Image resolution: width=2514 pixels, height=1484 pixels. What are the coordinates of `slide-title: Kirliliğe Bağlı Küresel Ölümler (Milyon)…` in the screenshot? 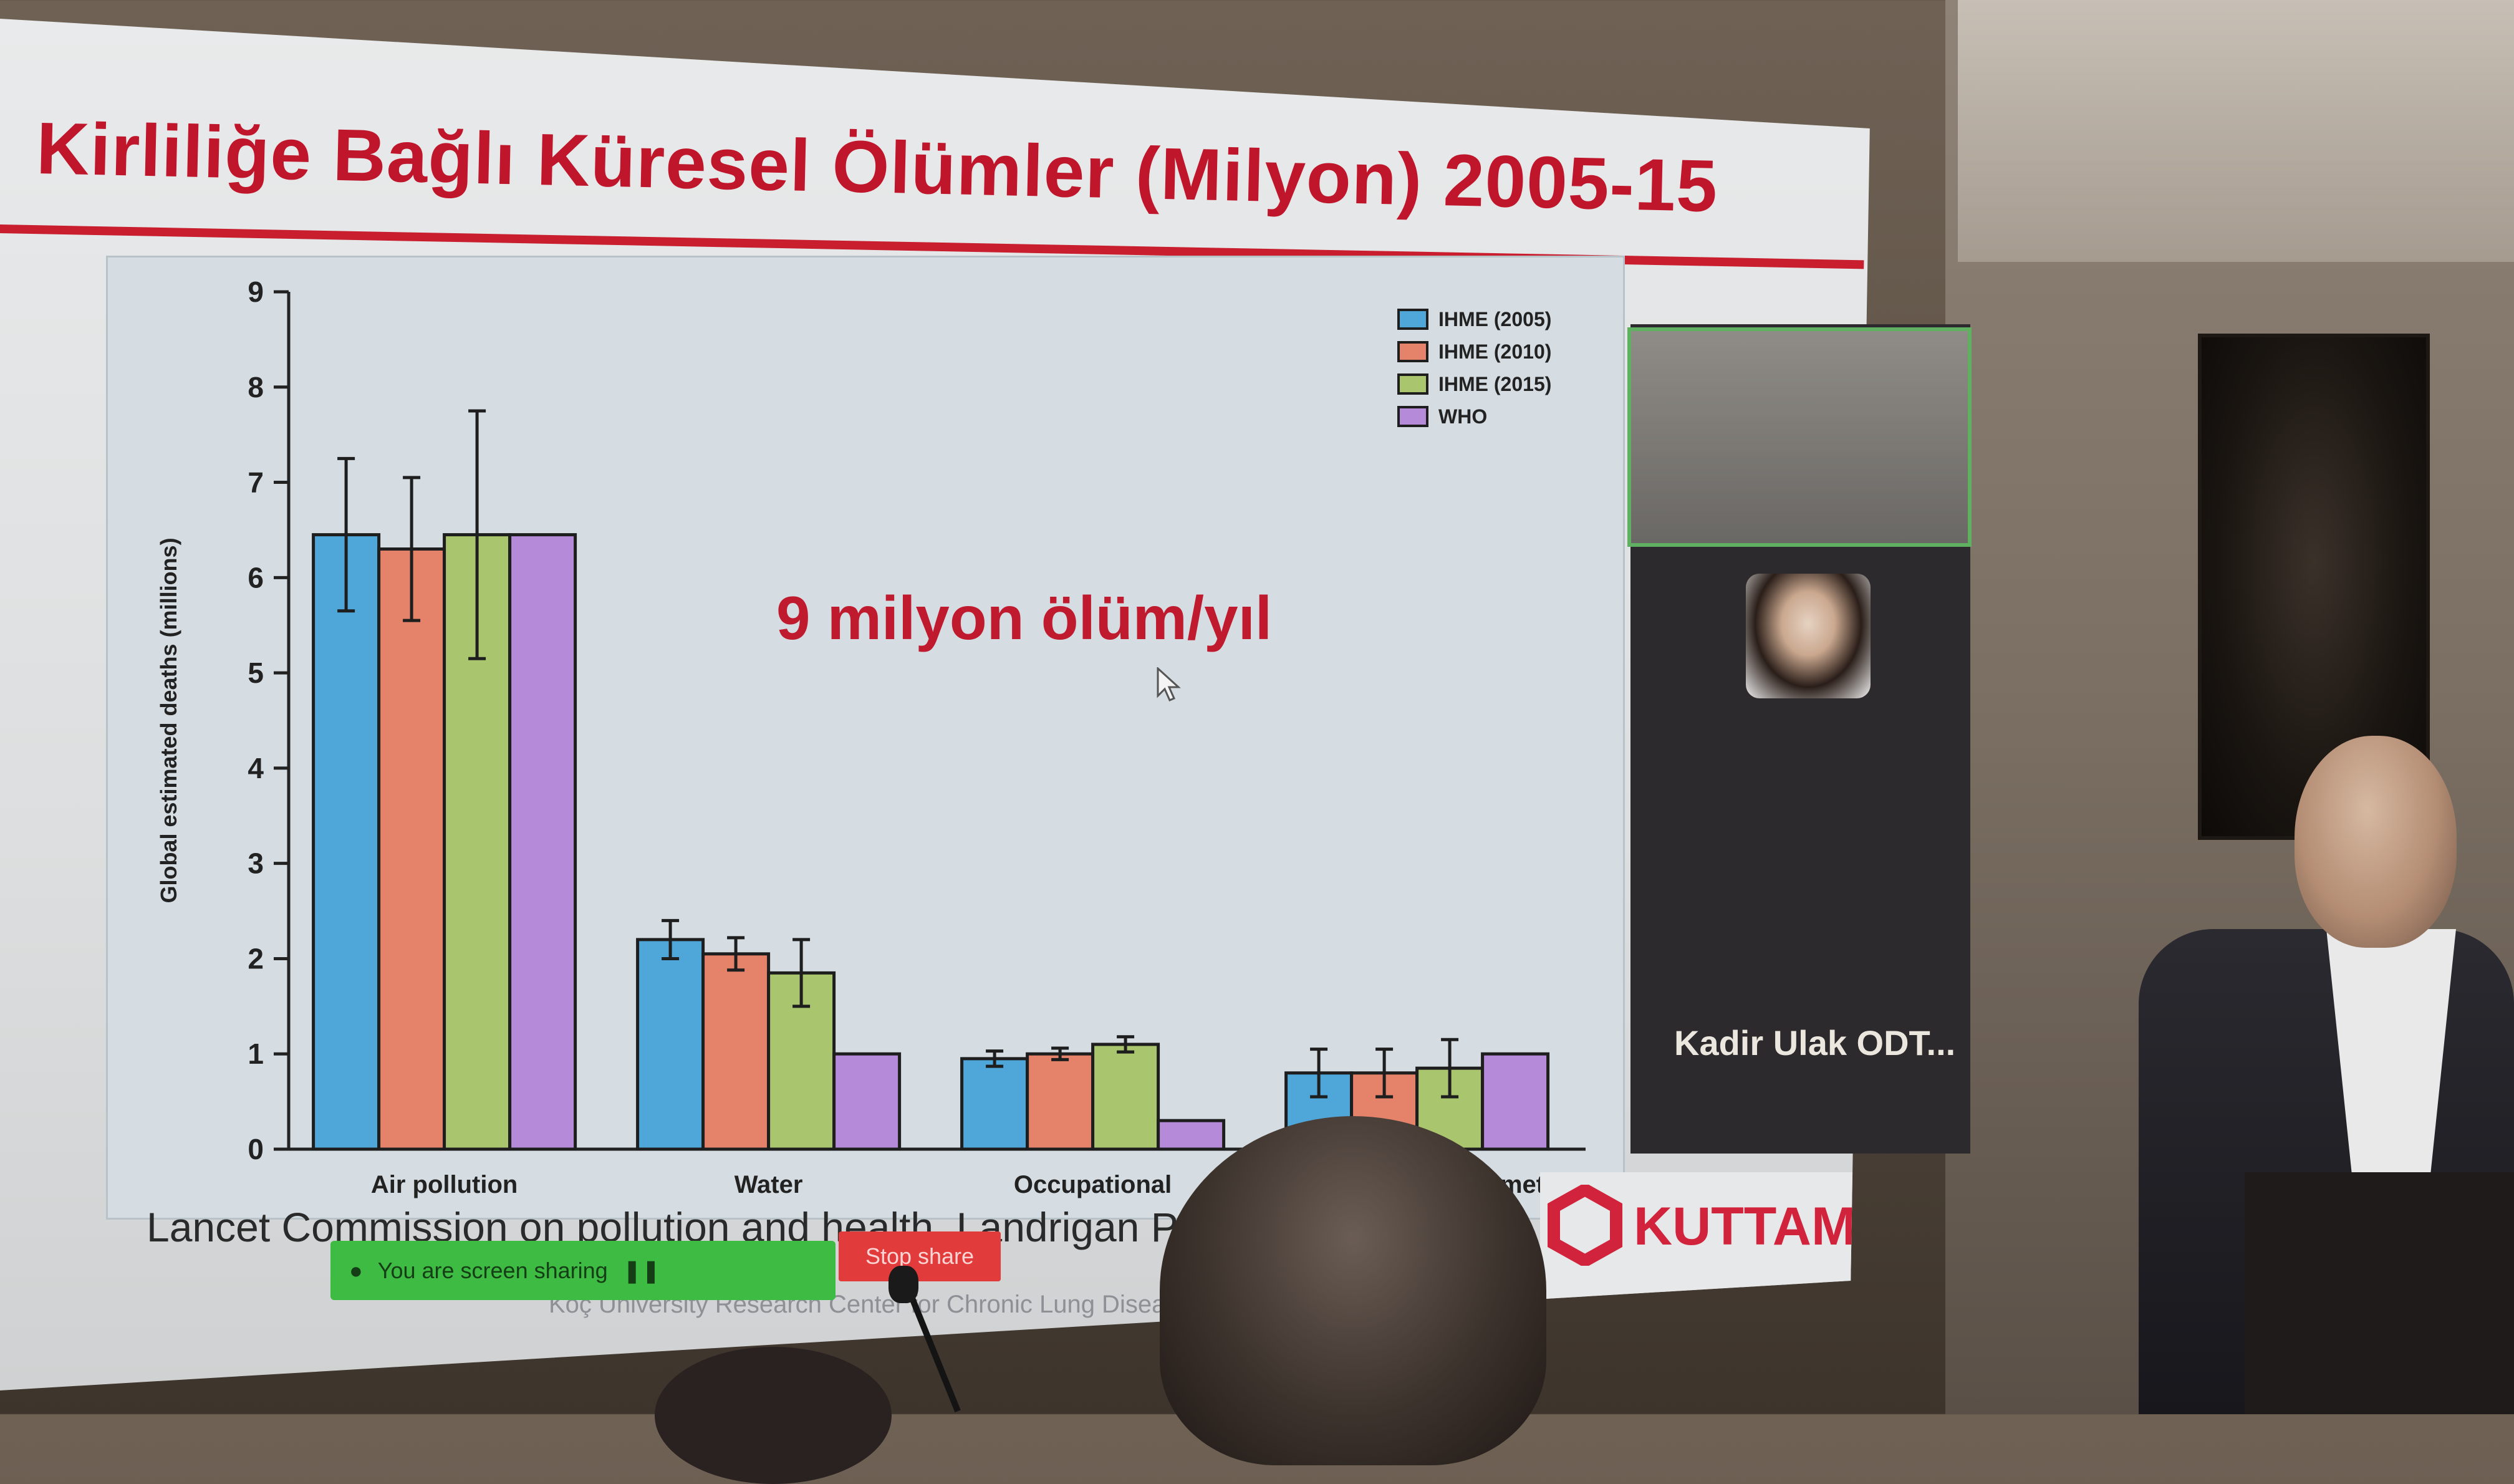 It's located at (877, 167).